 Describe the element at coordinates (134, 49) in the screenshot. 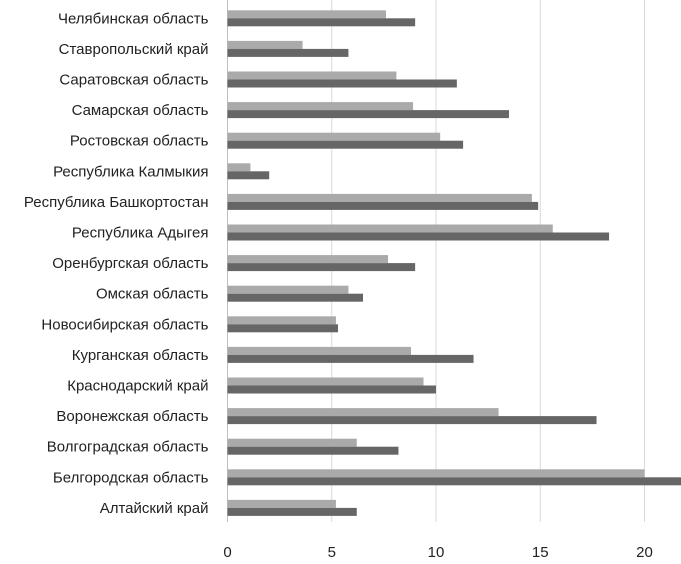

I see `category-label: Ставропольский край` at that location.